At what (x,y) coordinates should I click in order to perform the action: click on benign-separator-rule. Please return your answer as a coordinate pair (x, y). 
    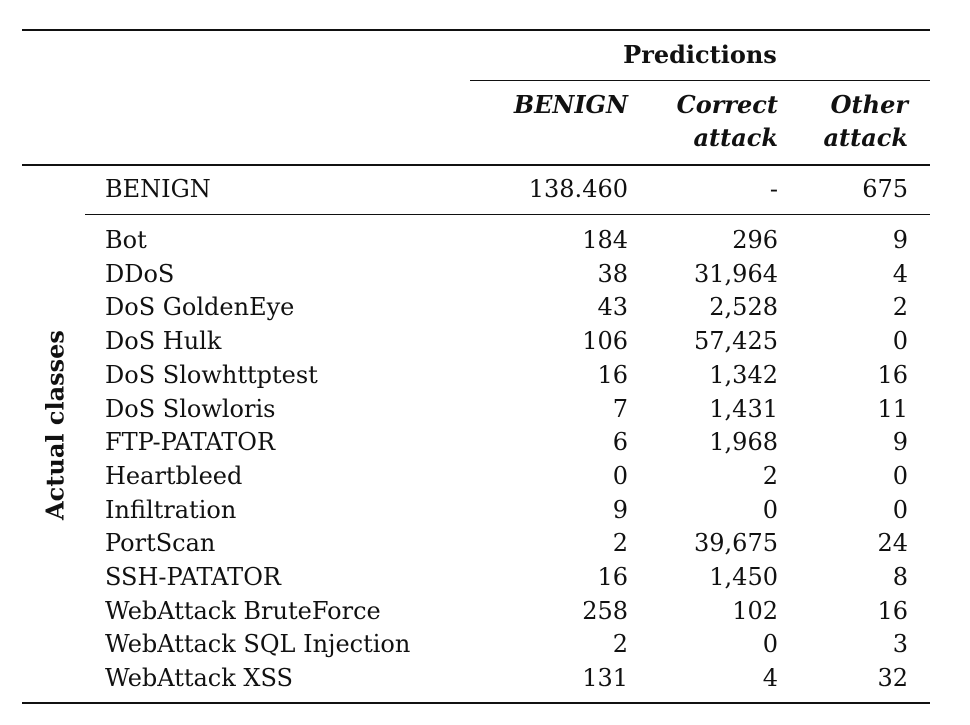
    Looking at the image, I should click on (507, 214).